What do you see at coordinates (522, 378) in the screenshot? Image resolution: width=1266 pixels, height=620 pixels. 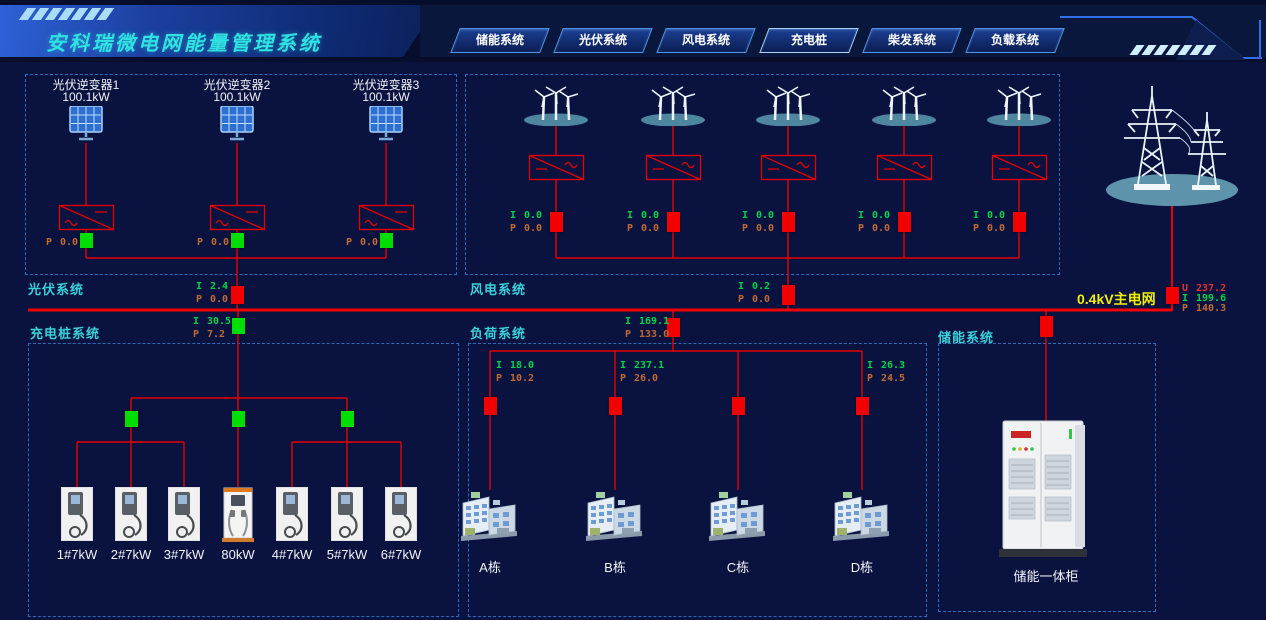 I see `load-a-power: 10.2` at bounding box center [522, 378].